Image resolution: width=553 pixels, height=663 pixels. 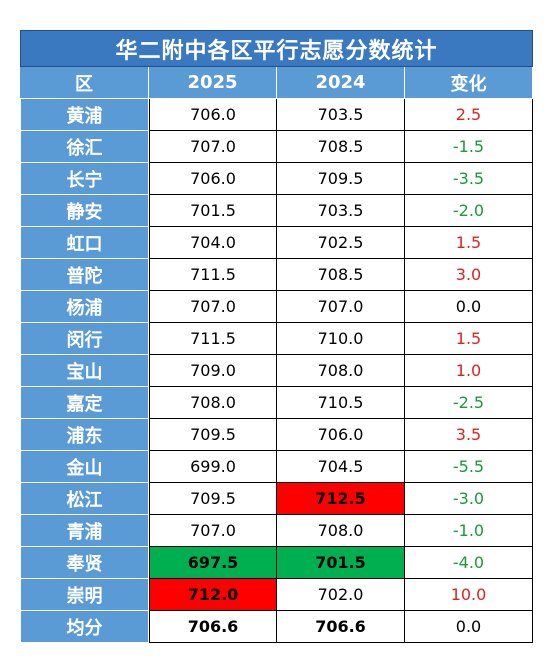 What do you see at coordinates (84, 531) in the screenshot?
I see `district-cell: 青浦` at bounding box center [84, 531].